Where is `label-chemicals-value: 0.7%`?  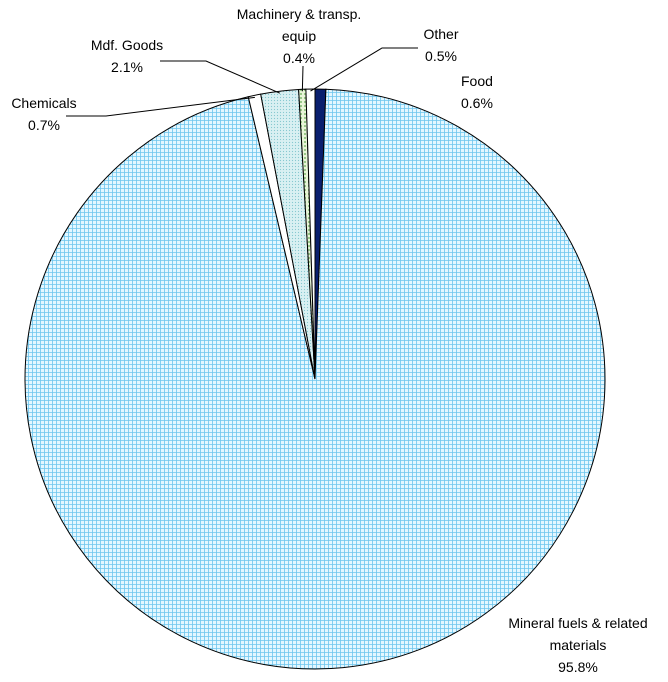 label-chemicals-value: 0.7% is located at coordinates (44, 125).